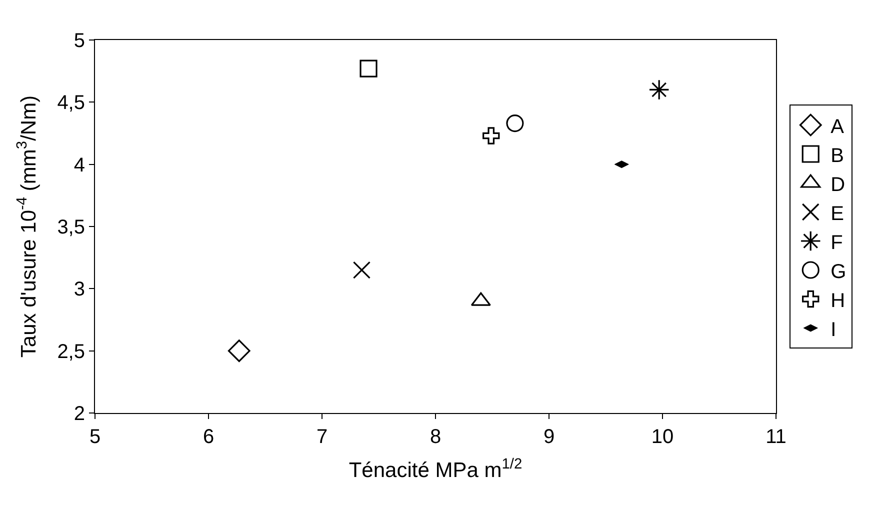  I want to click on x-tick-label: 8, so click(436, 437).